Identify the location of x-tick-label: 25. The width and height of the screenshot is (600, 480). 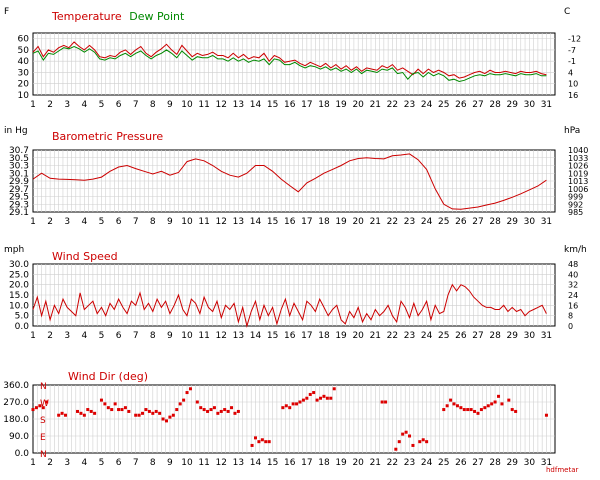
(443, 336).